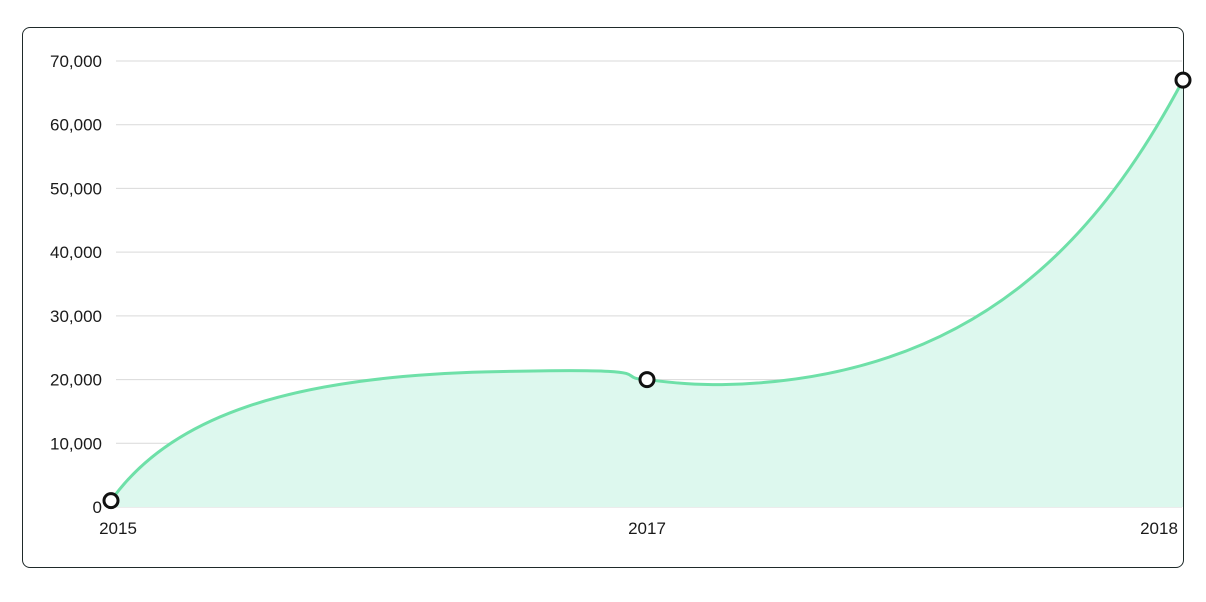 The image size is (1206, 602). What do you see at coordinates (1159, 528) in the screenshot?
I see `x-tick-label: 2018` at bounding box center [1159, 528].